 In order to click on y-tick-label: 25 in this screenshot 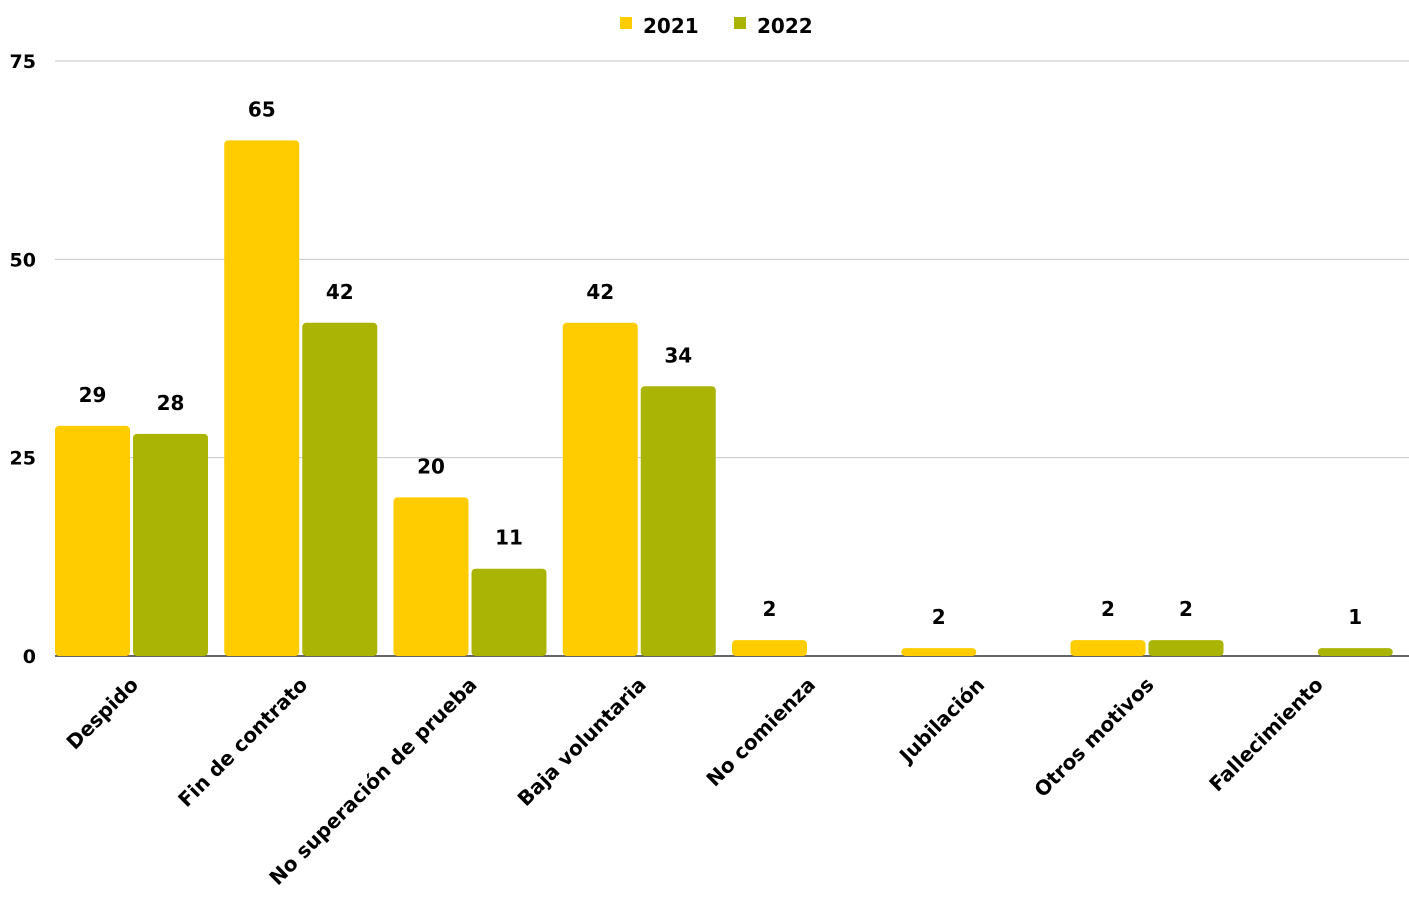, I will do `click(23, 459)`.